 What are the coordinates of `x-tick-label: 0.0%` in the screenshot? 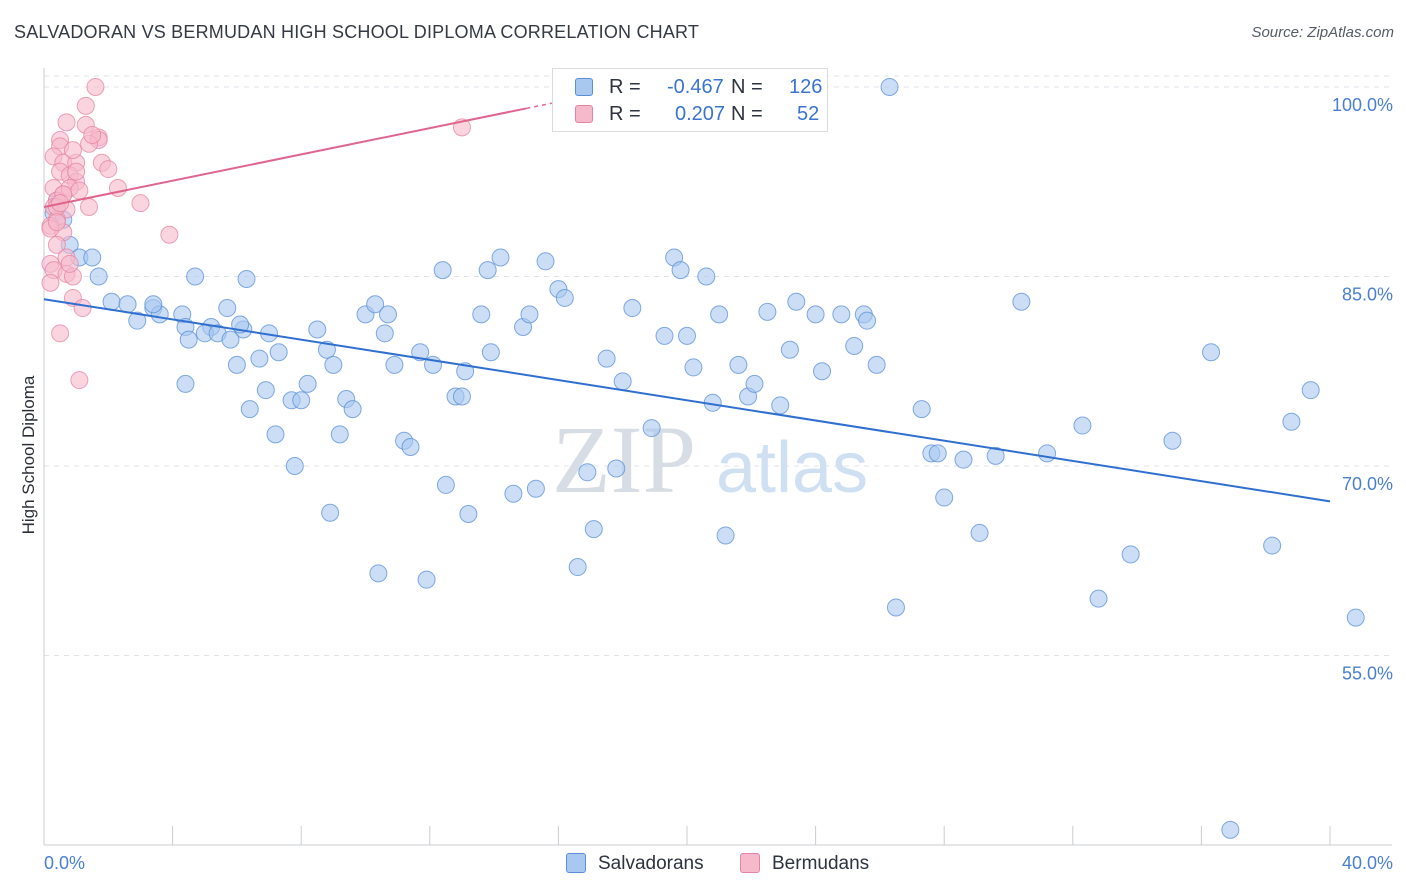 It's located at (64, 863).